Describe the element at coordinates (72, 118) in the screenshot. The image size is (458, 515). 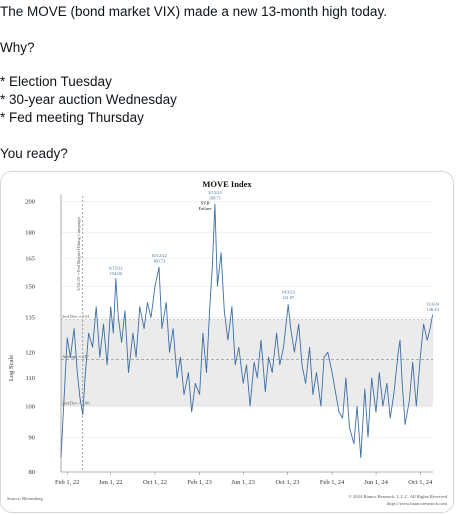
I see `post-line-fed: * Fed meeting Thursday` at that location.